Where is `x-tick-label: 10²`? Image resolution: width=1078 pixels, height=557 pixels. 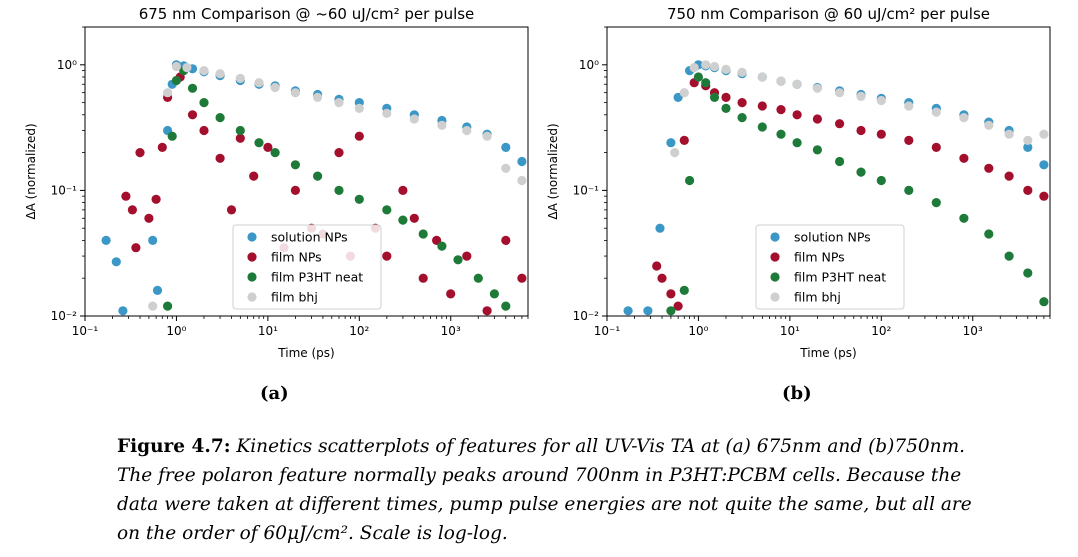
x-tick-label: 10² is located at coordinates (359, 331).